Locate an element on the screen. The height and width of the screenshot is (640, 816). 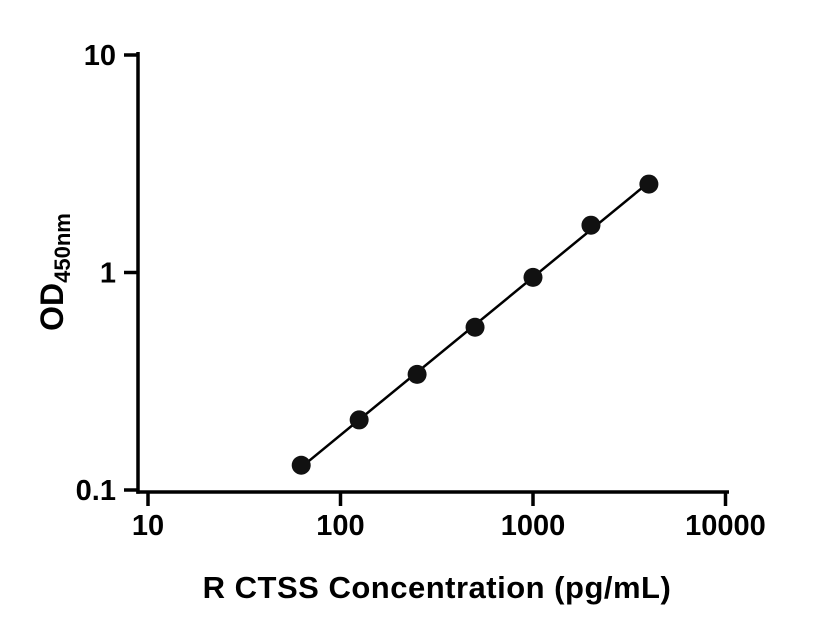
y-tick-label: 0.1 is located at coordinates (96, 491).